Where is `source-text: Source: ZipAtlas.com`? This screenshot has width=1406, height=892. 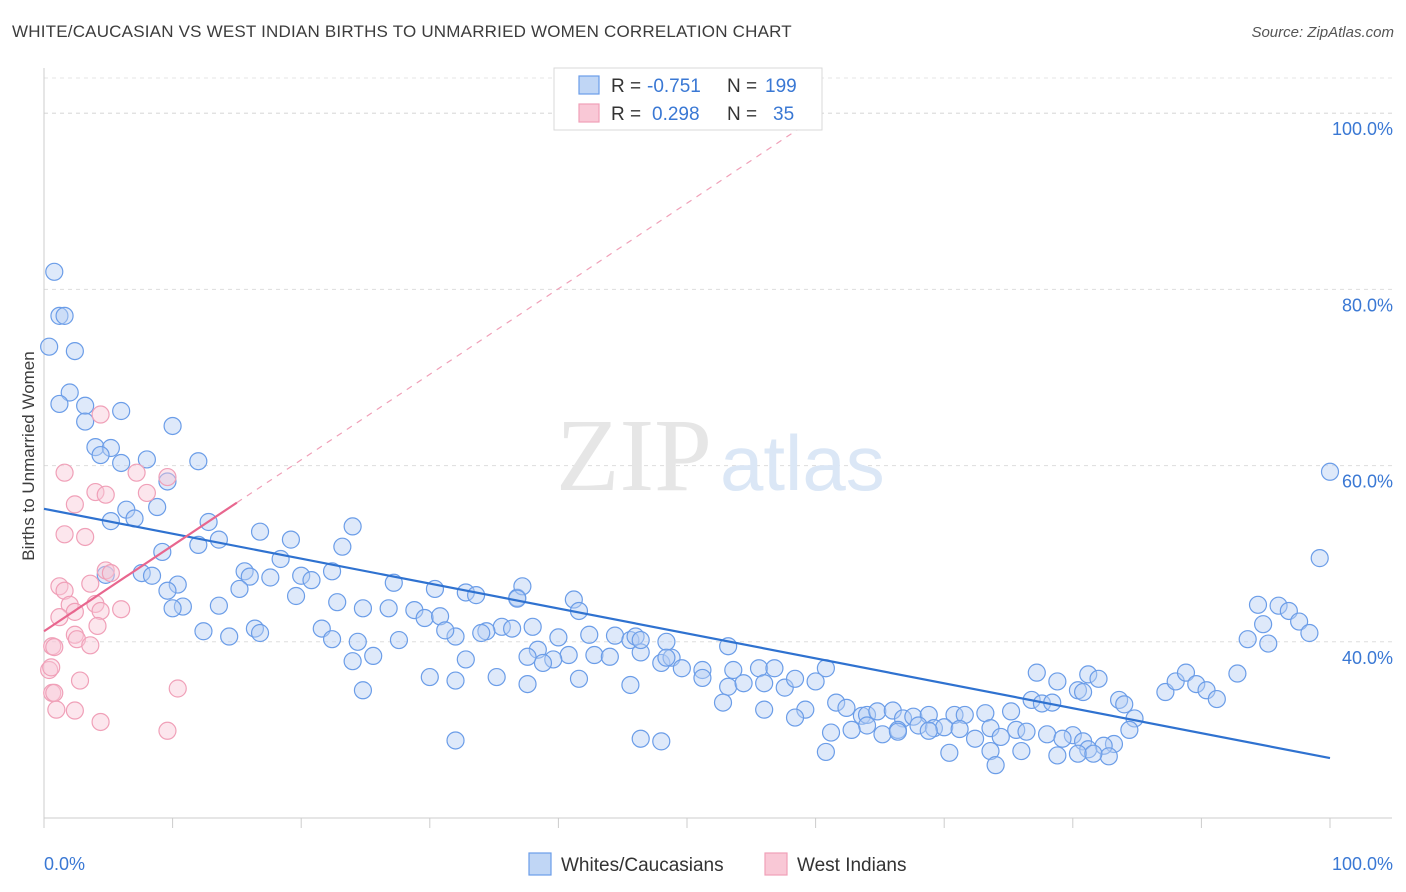
source-text: Source: ZipAtlas.com is located at coordinates (1322, 32).